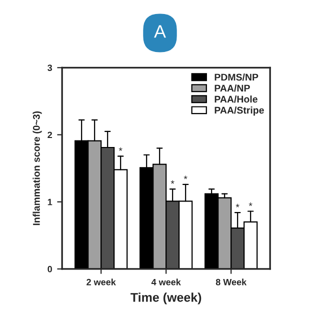 This screenshot has height=330, width=320. Describe the element at coordinates (50, 68) in the screenshot. I see `y-tick-label: 3` at that location.